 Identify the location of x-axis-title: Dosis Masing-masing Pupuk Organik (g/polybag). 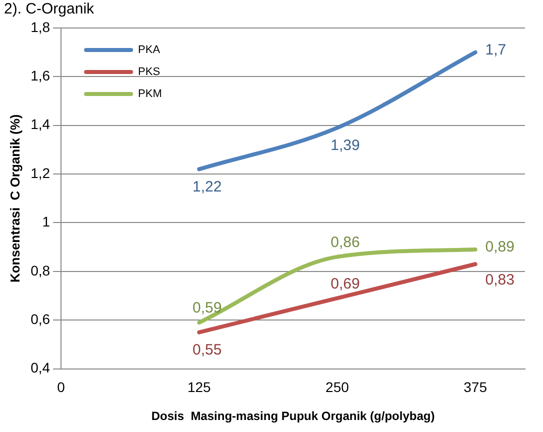
(293, 416).